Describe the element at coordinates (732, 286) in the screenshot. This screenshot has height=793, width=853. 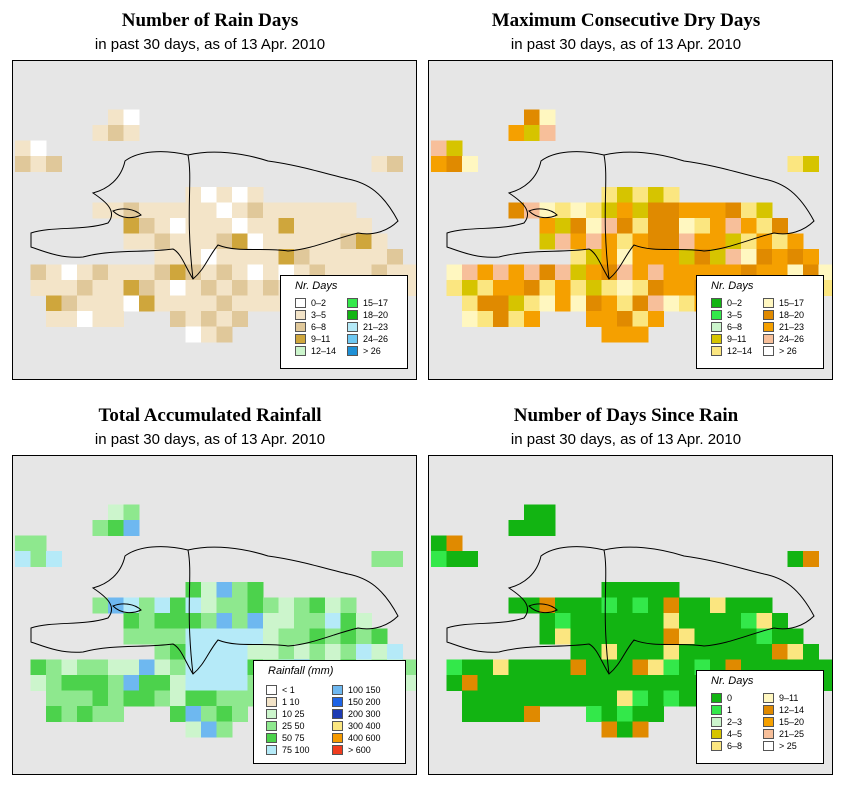
I see `legend-title: Nr. Days` at that location.